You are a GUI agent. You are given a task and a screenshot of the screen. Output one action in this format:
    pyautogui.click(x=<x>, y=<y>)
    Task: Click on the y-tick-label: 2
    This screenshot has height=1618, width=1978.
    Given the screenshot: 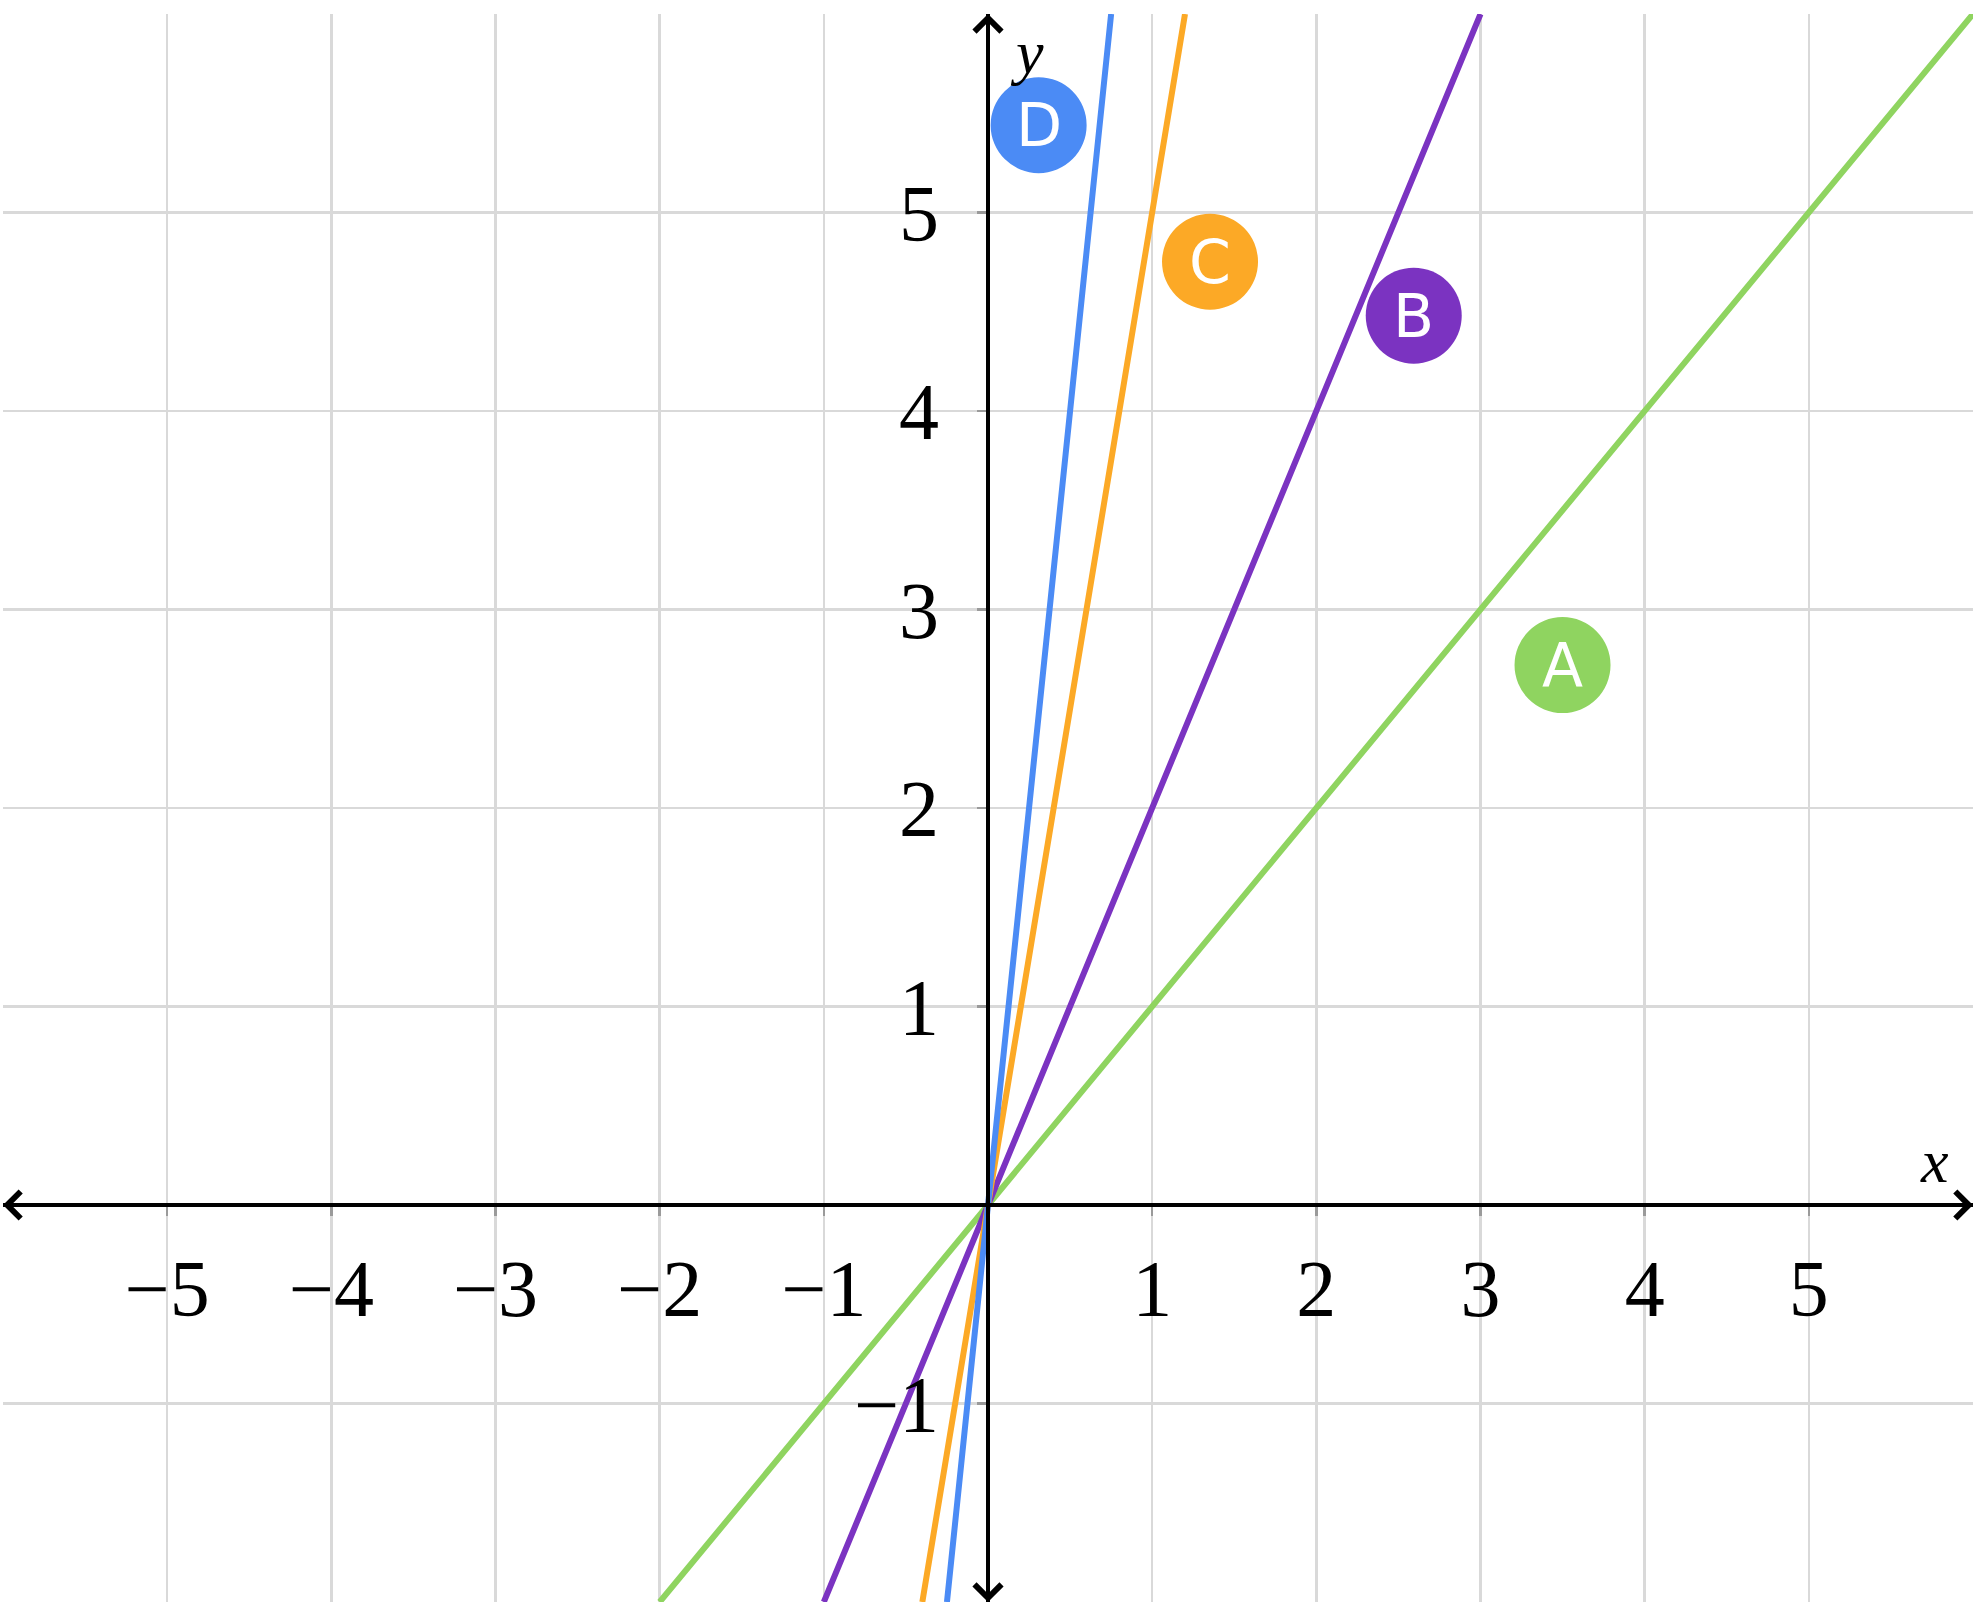 What is the action you would take?
    pyautogui.click(x=919, y=809)
    